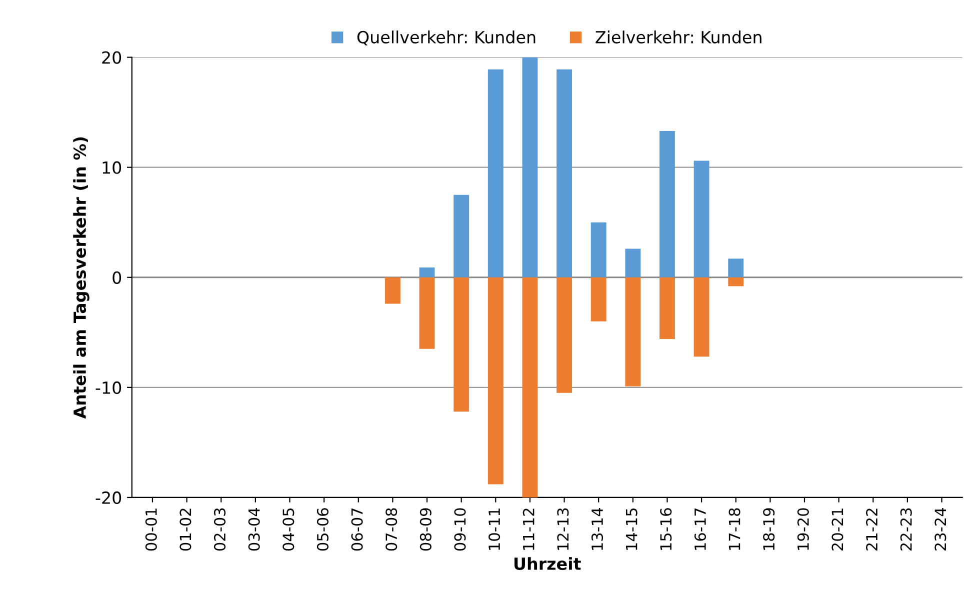 Image resolution: width=977 pixels, height=603 pixels. I want to click on x-tick-label: 14-15, so click(632, 529).